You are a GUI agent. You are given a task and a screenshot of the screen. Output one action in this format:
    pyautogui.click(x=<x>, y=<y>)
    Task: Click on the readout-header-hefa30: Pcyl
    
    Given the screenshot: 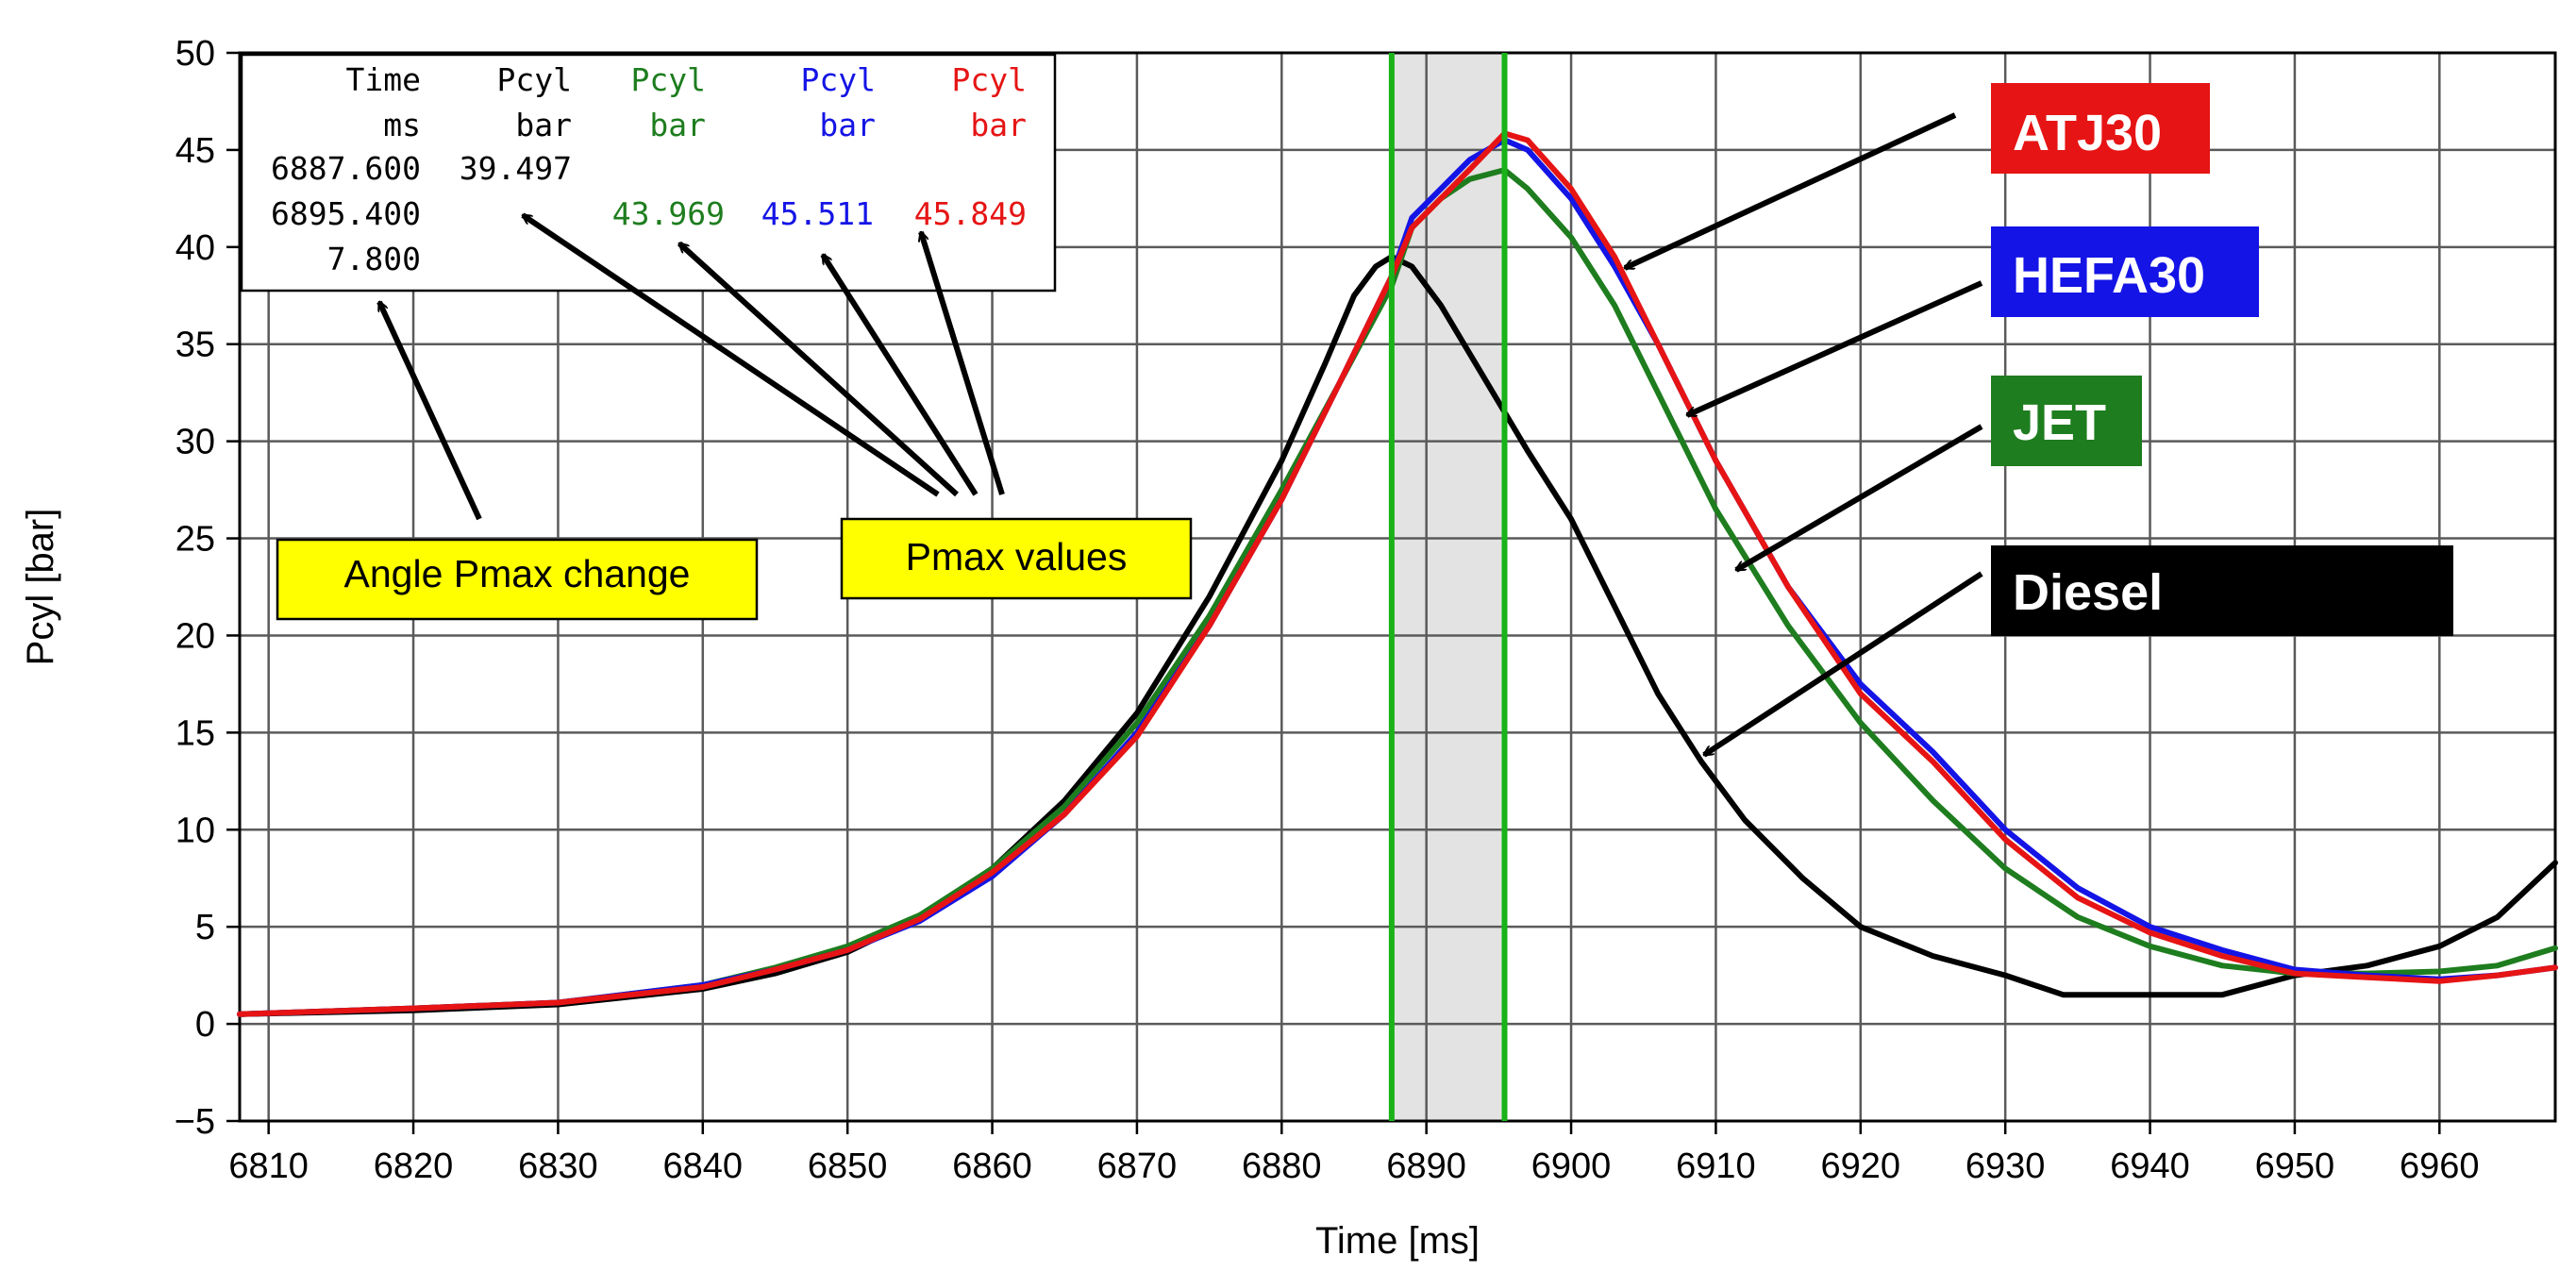 What is the action you would take?
    pyautogui.click(x=838, y=80)
    